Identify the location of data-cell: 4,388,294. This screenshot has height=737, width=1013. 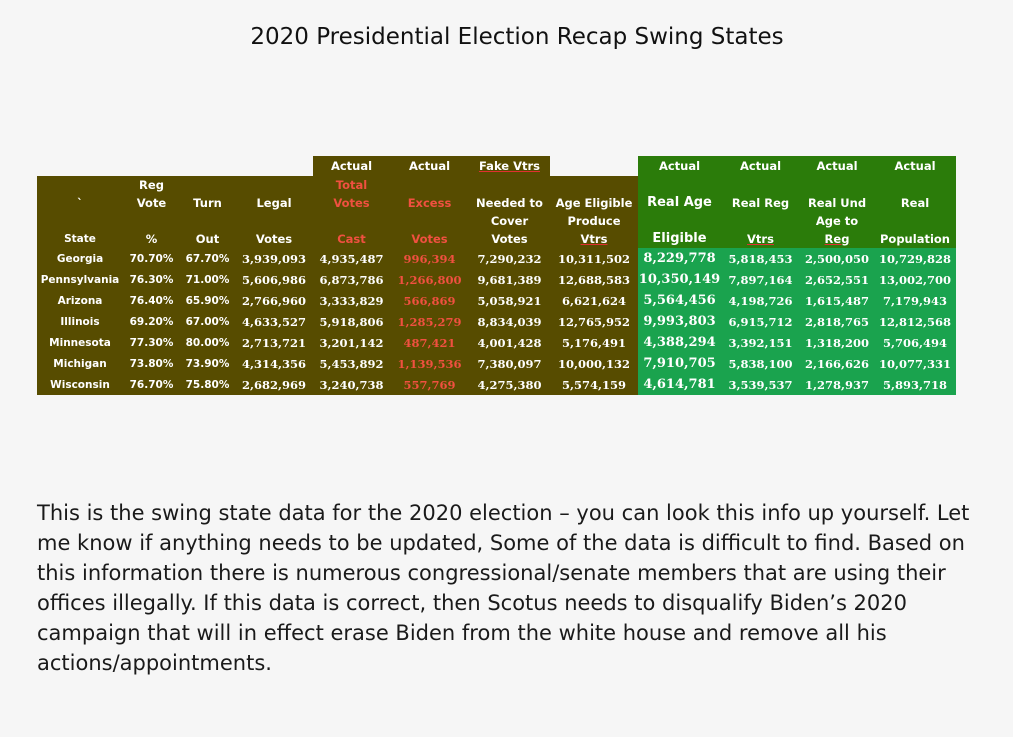
(679, 342).